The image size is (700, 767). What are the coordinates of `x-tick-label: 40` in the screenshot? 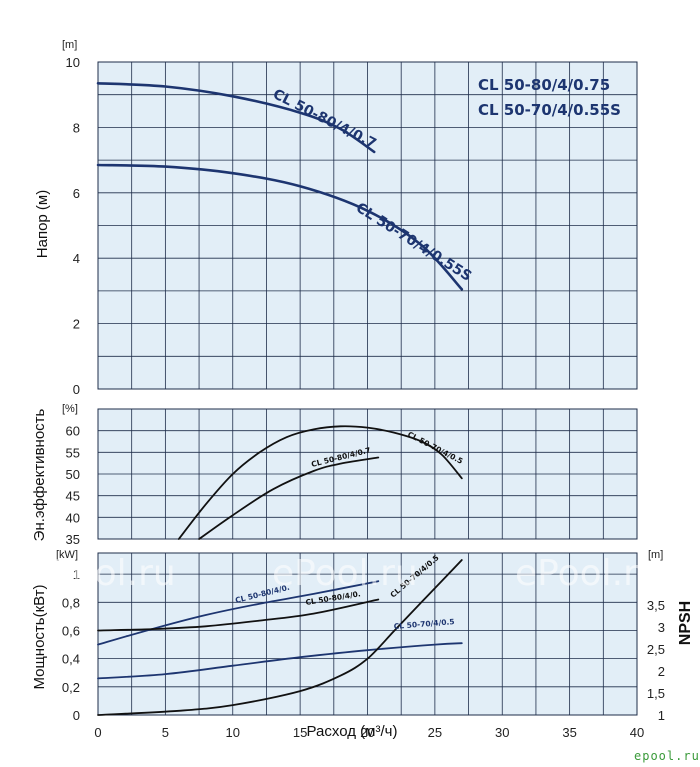 It's located at (637, 732).